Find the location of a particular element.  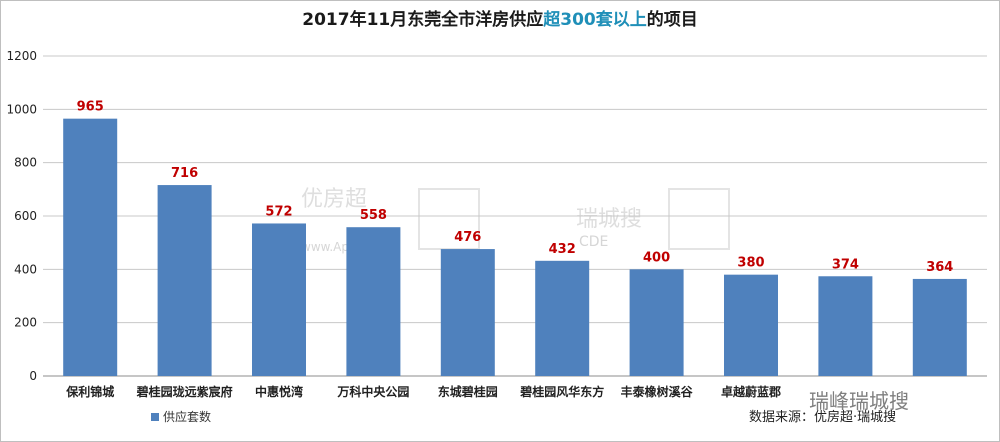

chart-title: 2017年11月东莞全市洋房供应超300套以上的项目 is located at coordinates (499, 19).